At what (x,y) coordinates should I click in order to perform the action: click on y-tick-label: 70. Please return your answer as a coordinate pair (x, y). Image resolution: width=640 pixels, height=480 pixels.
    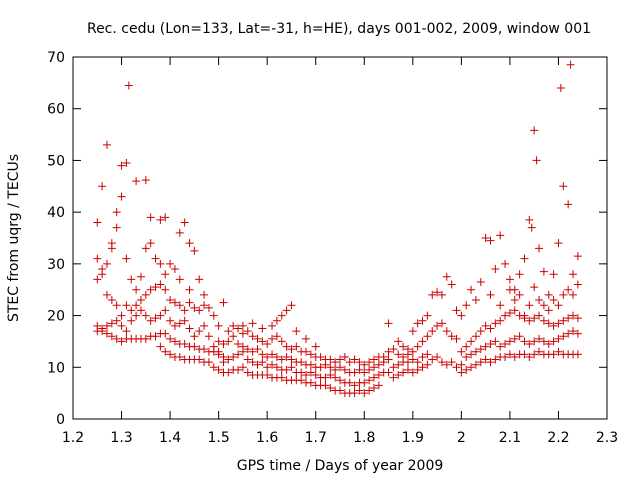
    Looking at the image, I should click on (56, 58).